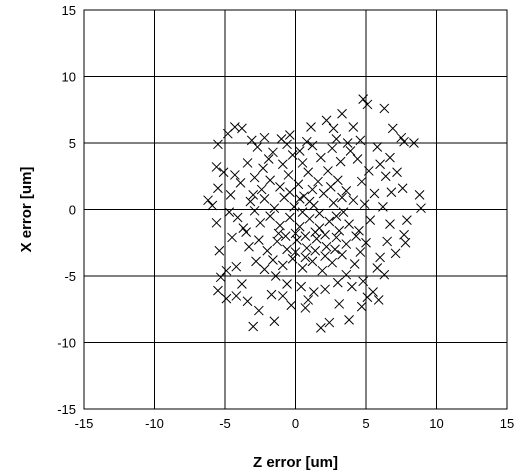 Image resolution: width=524 pixels, height=474 pixels. What do you see at coordinates (295, 423) in the screenshot?
I see `x-tick-labels: -15 -10 -5 0 5 10 15` at bounding box center [295, 423].